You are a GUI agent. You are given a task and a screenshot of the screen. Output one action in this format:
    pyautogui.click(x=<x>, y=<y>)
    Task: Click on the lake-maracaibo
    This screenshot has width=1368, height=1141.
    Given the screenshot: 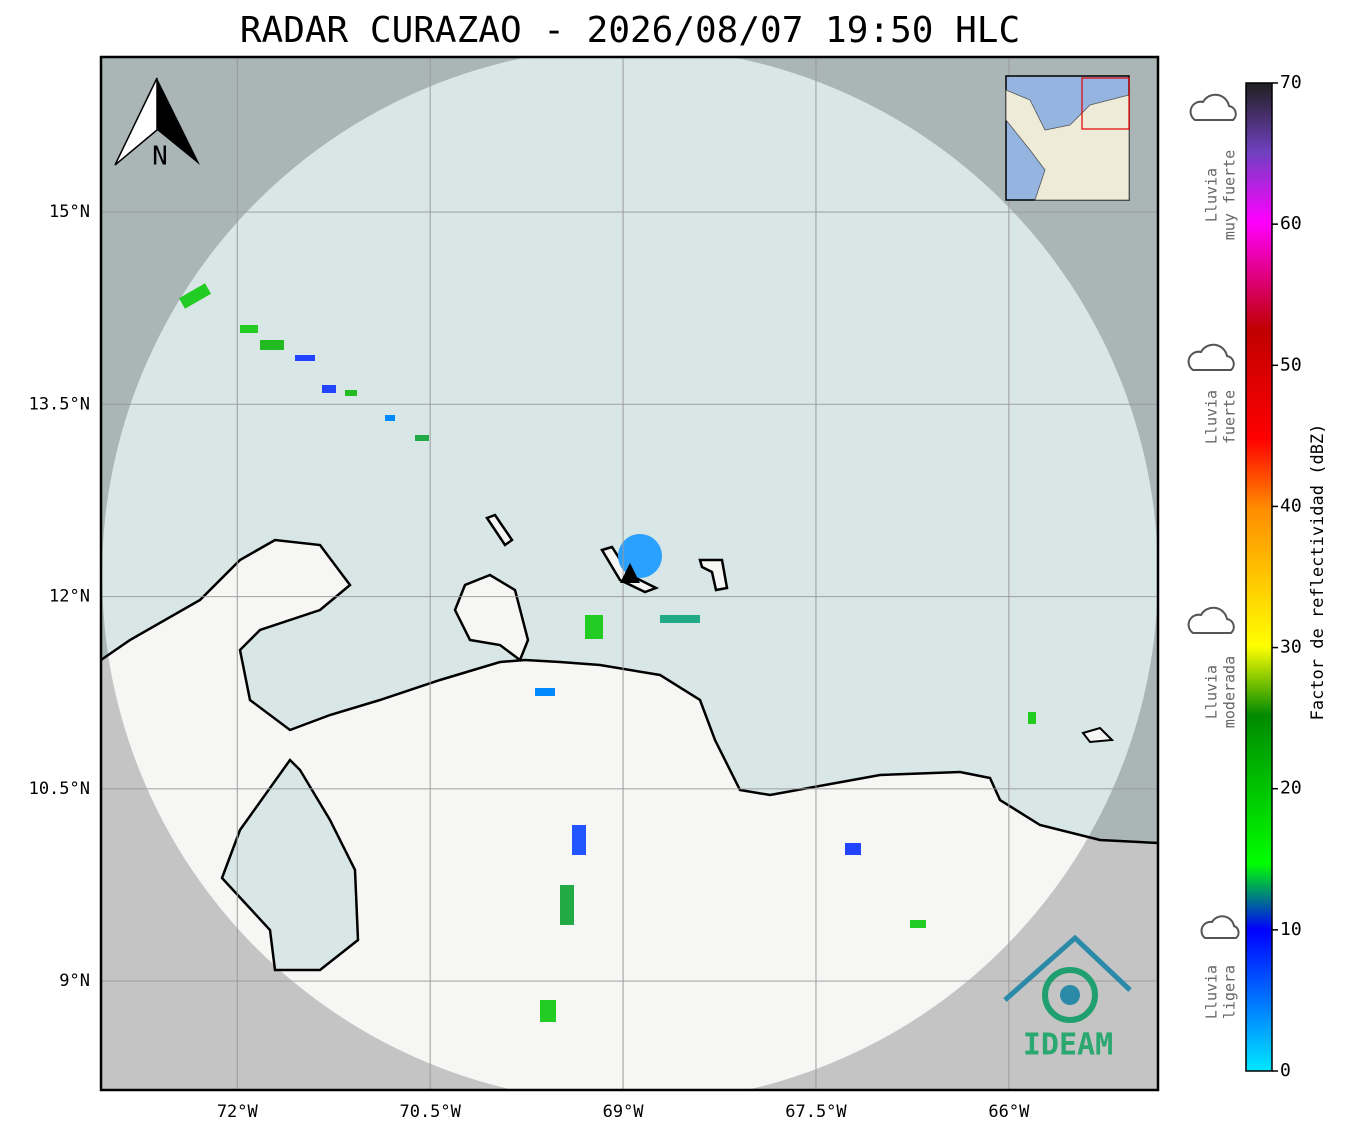 What is the action you would take?
    pyautogui.click(x=290, y=865)
    